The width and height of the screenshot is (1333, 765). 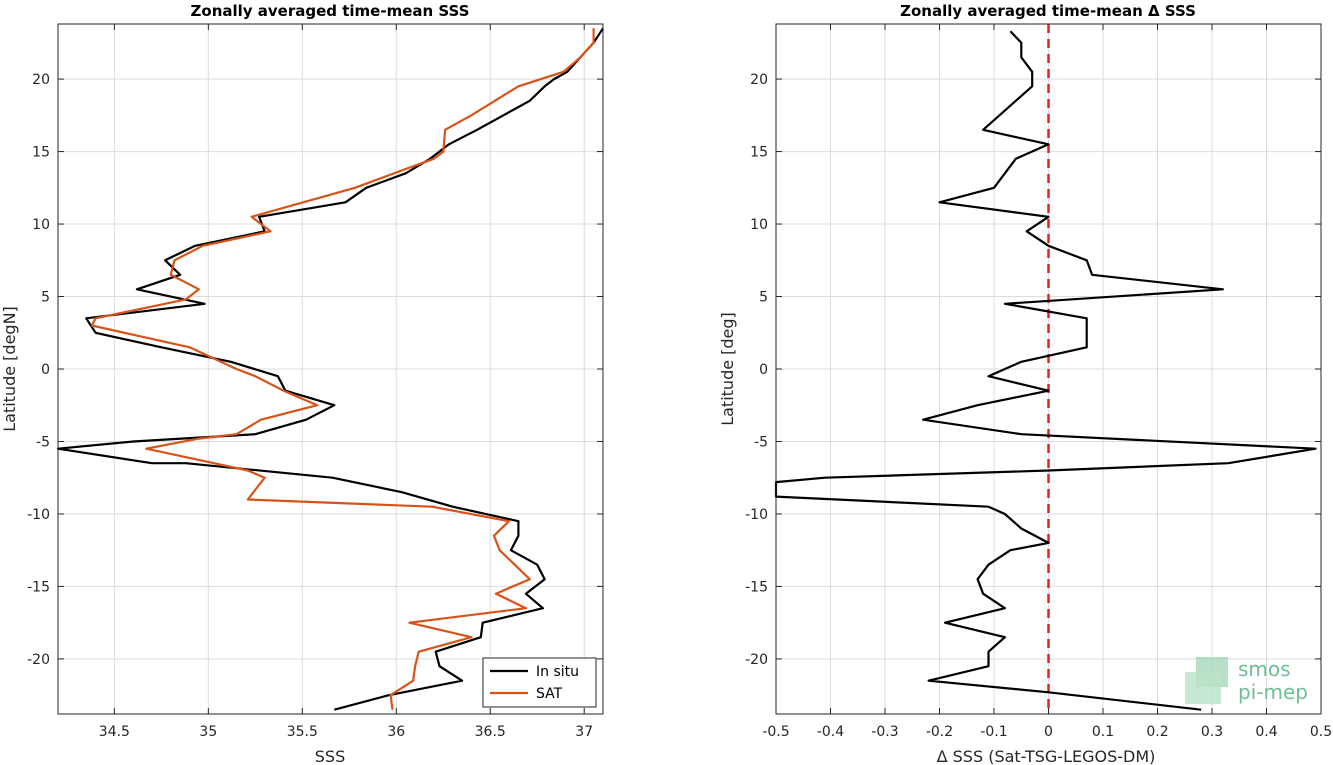 What do you see at coordinates (41, 153) in the screenshot?
I see `left-y-tick-label: 15` at bounding box center [41, 153].